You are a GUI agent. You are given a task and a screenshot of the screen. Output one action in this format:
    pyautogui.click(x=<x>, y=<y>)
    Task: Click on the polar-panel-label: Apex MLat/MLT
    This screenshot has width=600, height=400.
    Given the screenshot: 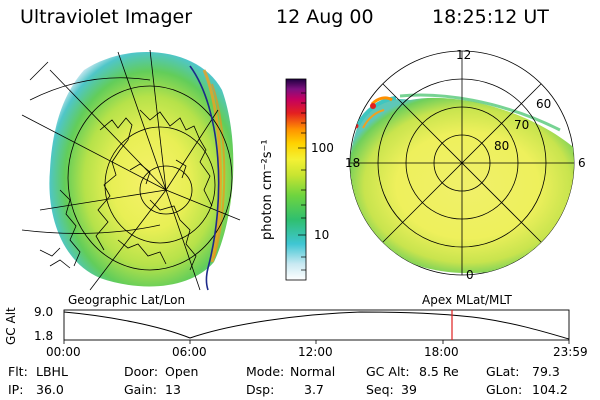 What is the action you would take?
    pyautogui.click(x=467, y=300)
    